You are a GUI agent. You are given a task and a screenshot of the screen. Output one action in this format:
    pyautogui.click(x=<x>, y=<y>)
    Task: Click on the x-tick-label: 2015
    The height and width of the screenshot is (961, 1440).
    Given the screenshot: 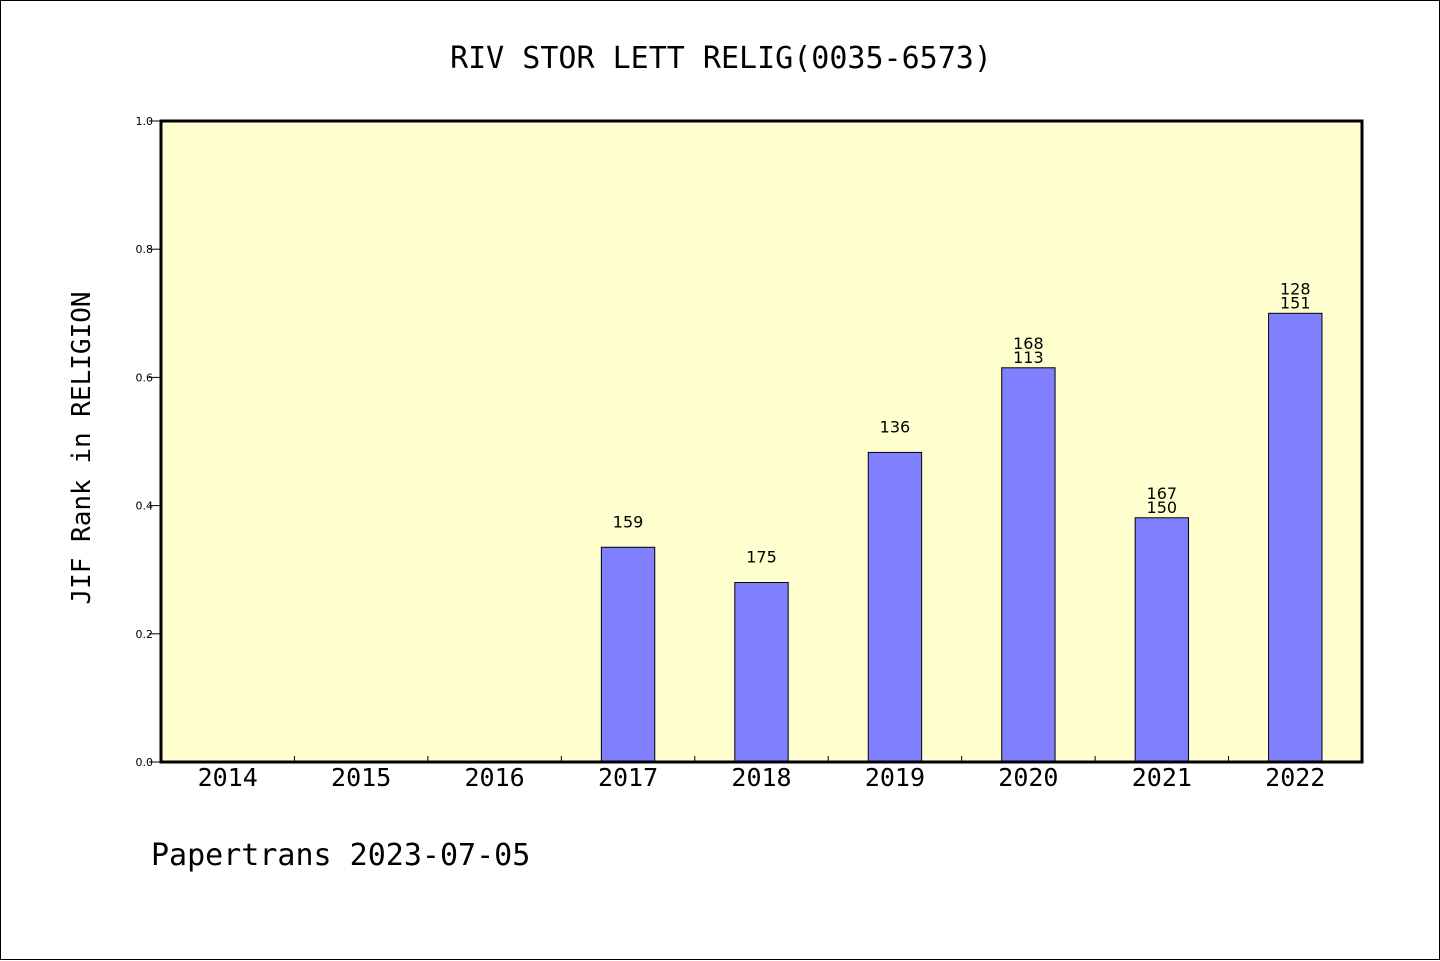 What is the action you would take?
    pyautogui.click(x=361, y=777)
    